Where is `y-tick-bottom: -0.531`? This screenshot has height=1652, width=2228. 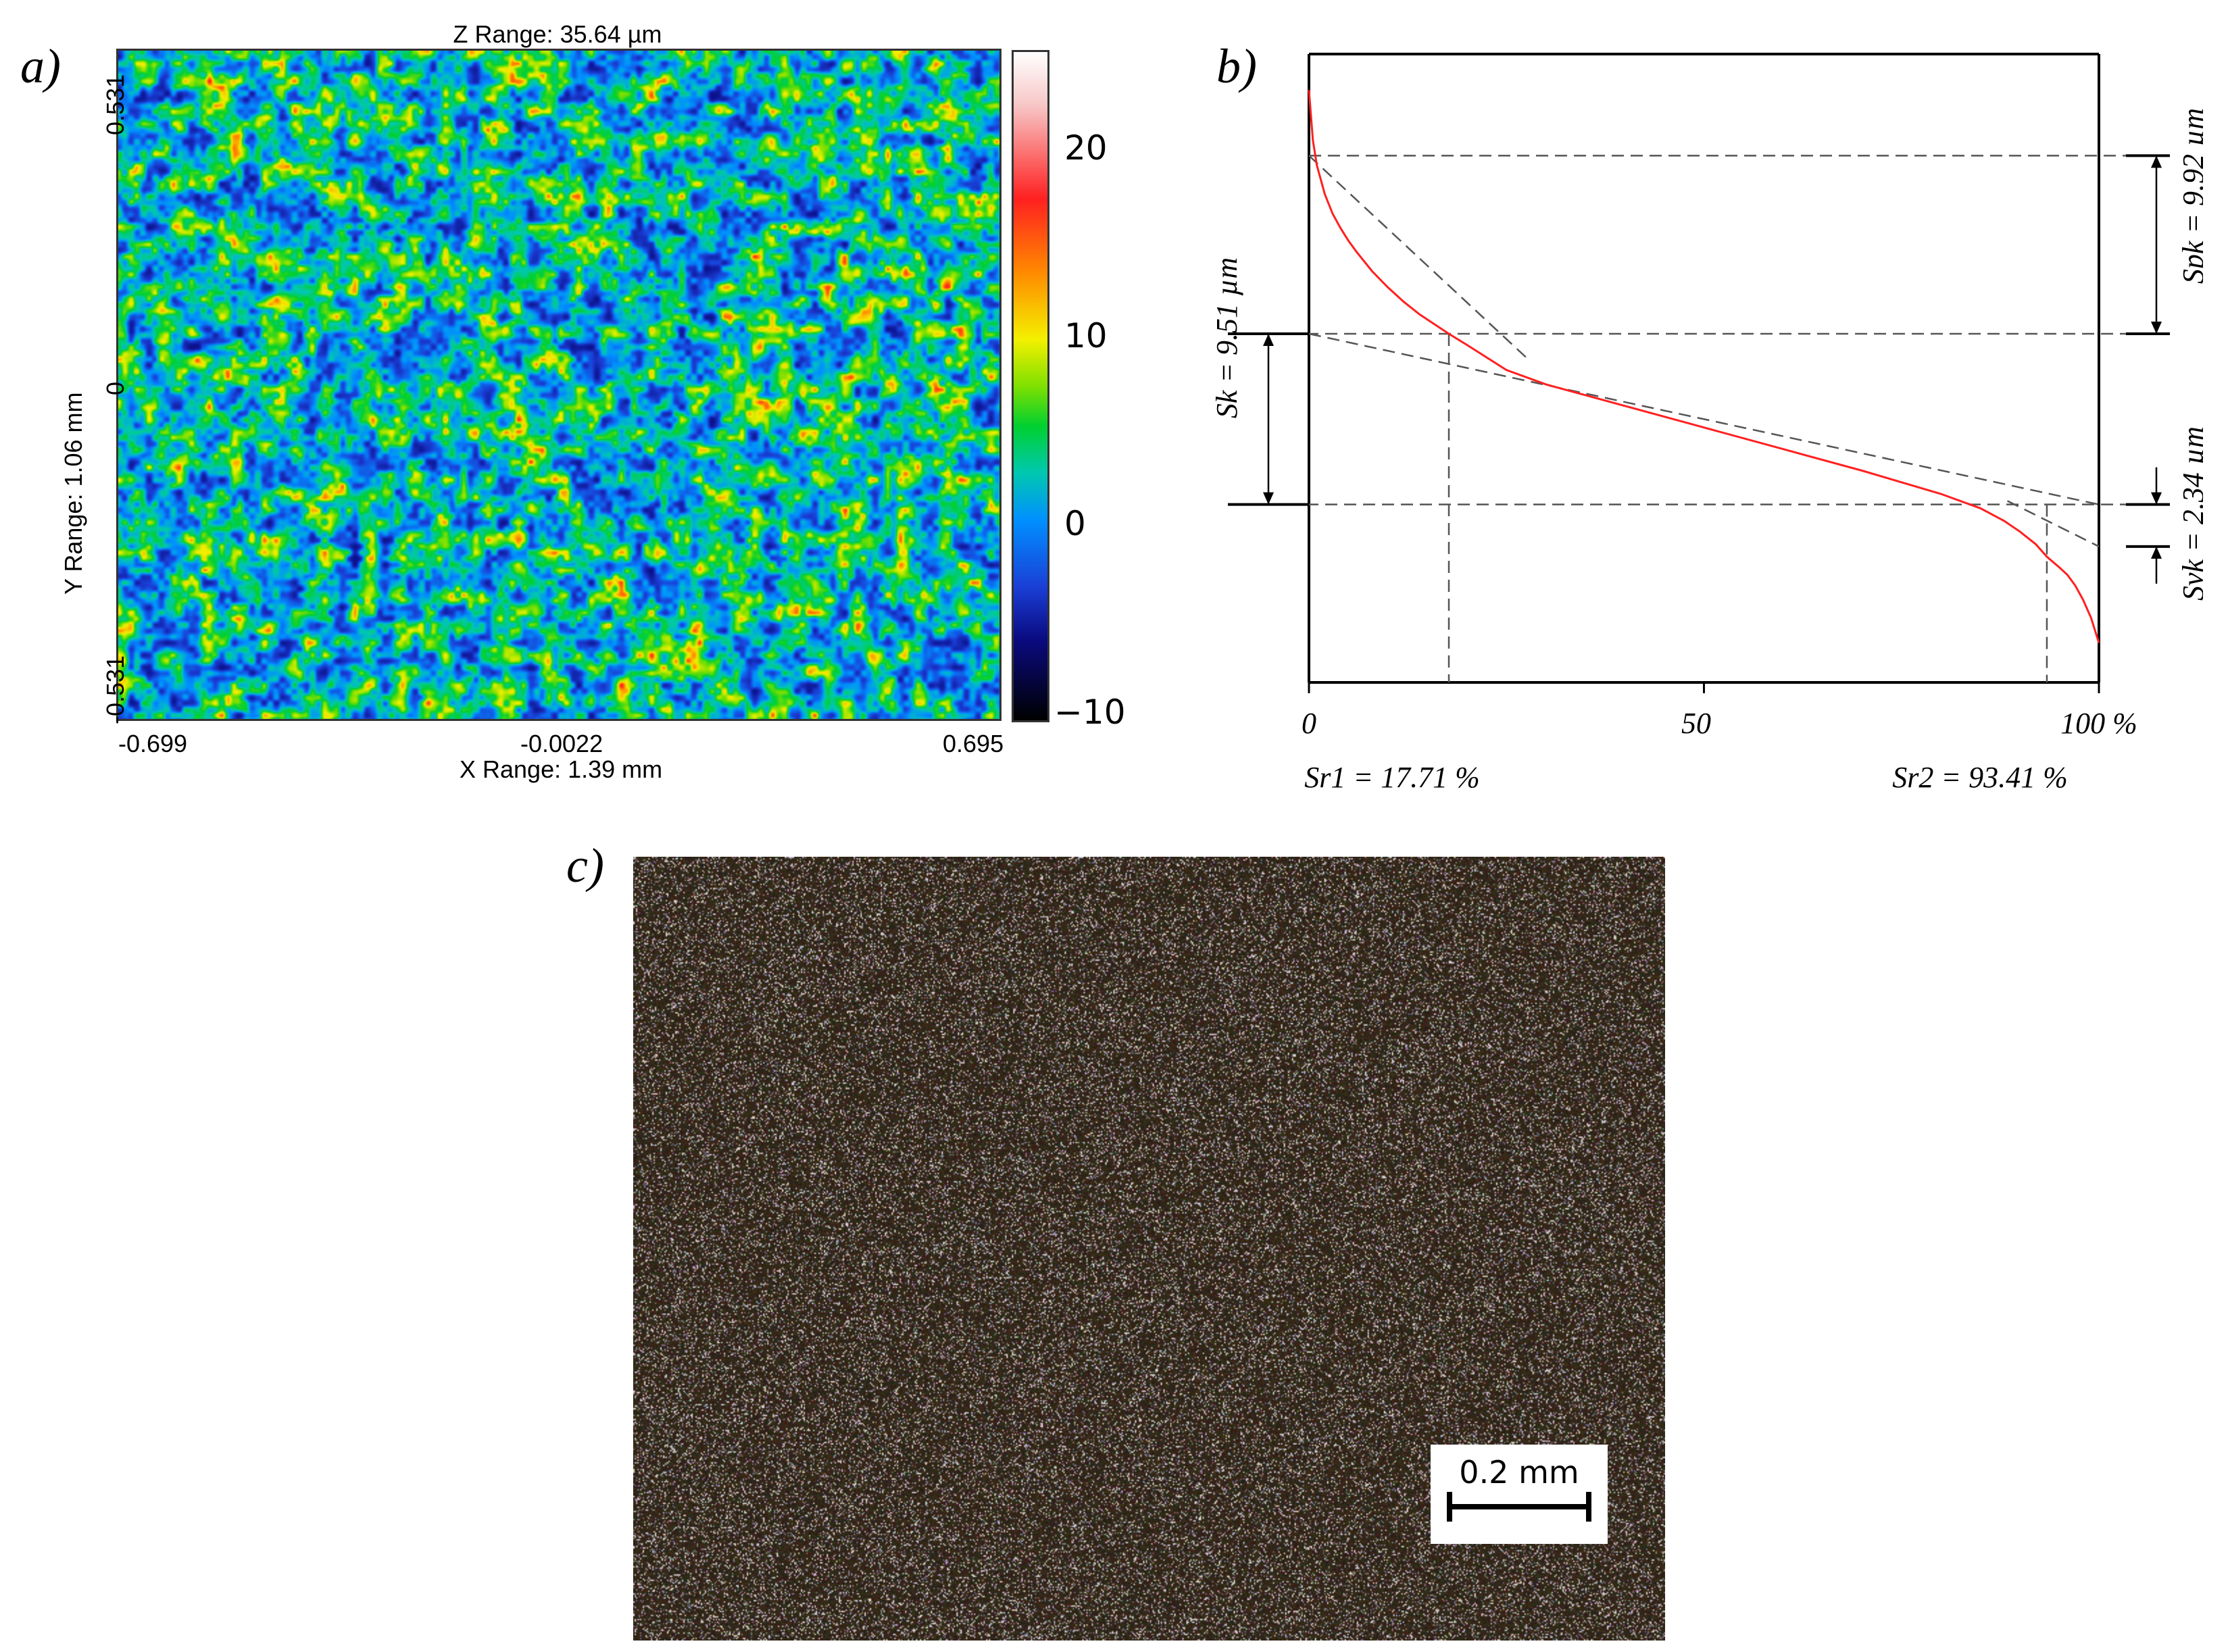 y-tick-bottom: -0.531 is located at coordinates (115, 689).